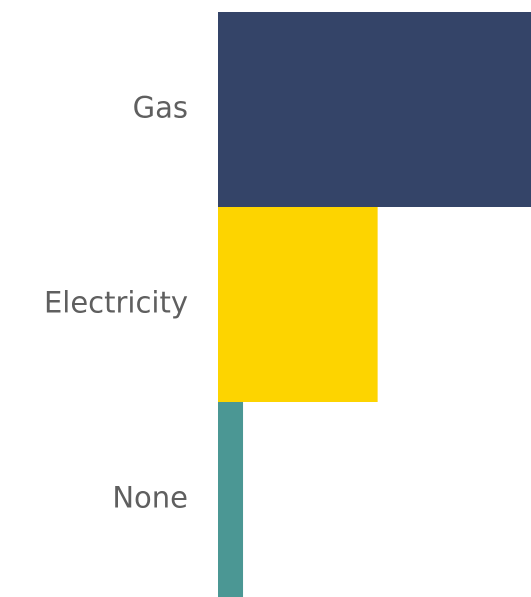 This screenshot has height=597, width=531. What do you see at coordinates (298, 304) in the screenshot?
I see `bar-electricity` at bounding box center [298, 304].